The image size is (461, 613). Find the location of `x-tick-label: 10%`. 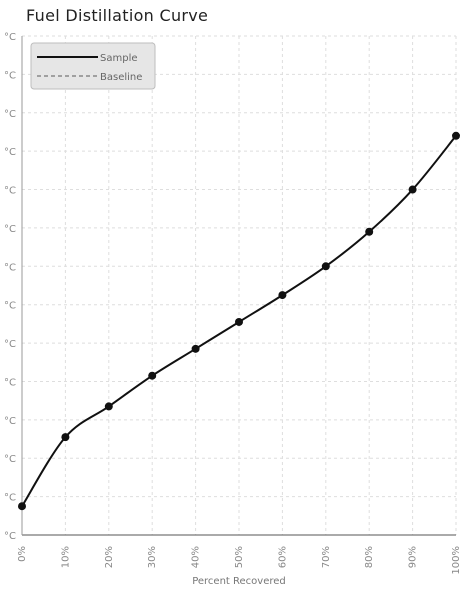

x-tick-label: 10% is located at coordinates (65, 557).